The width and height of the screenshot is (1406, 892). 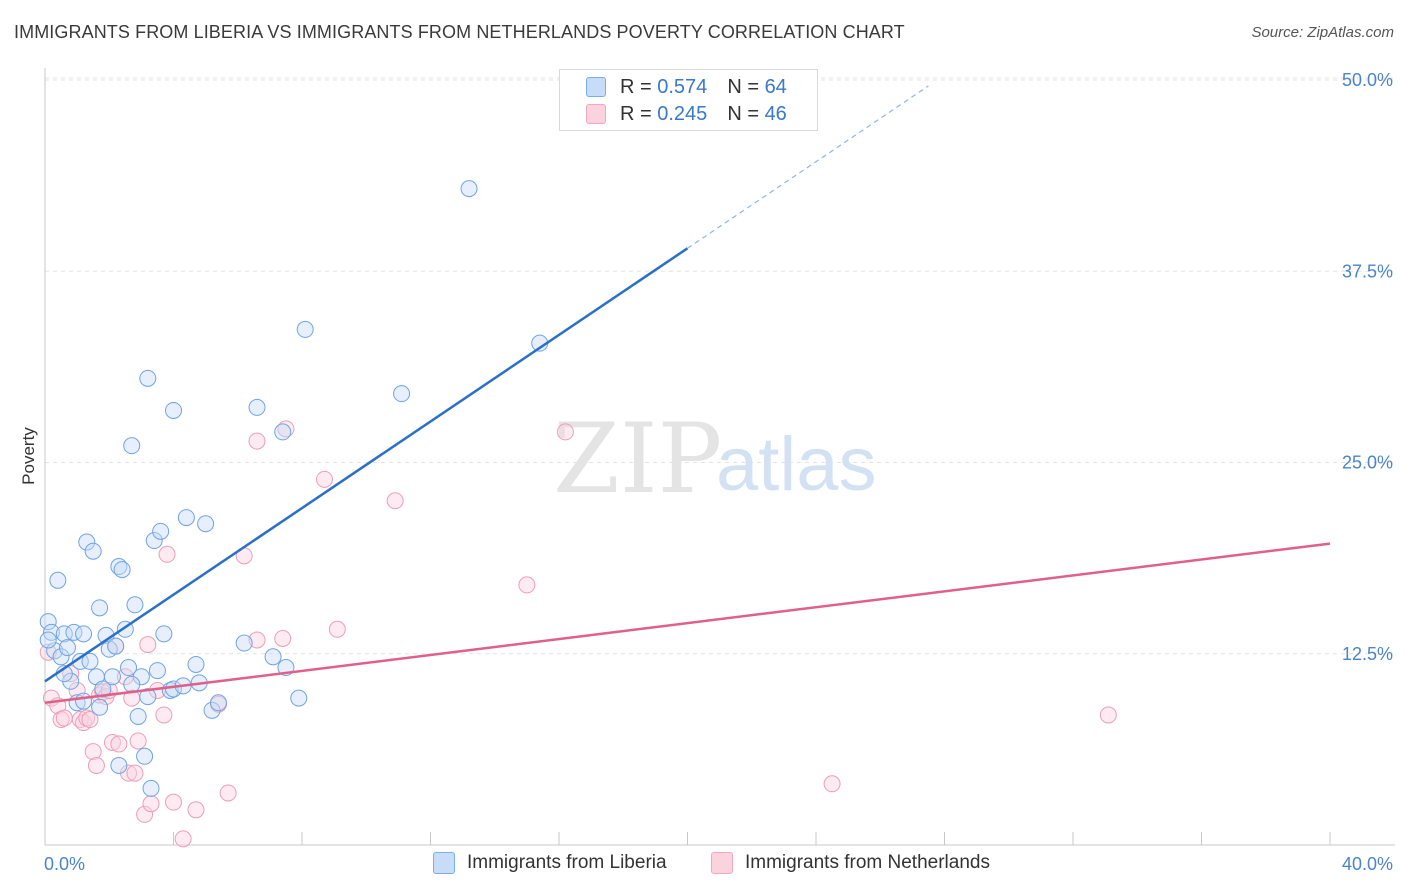 I want to click on bottom-netherlands-swatch, so click(x=722, y=863).